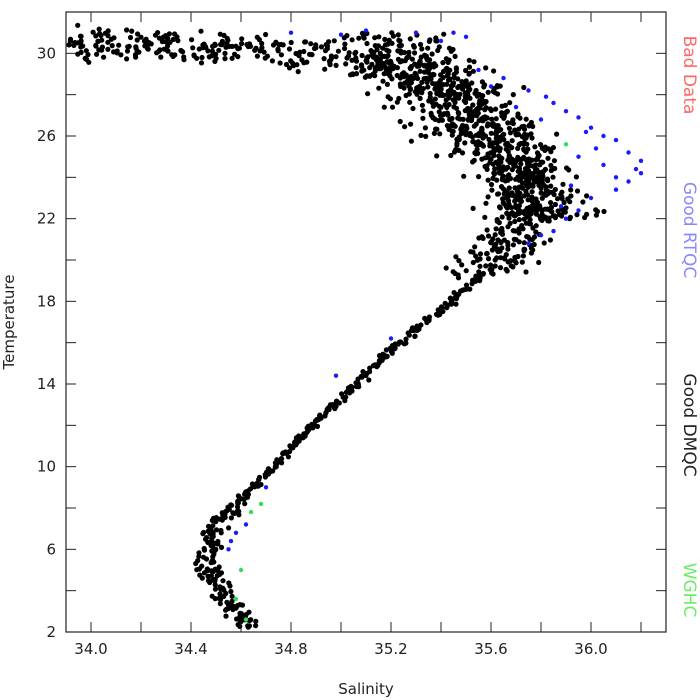 This screenshot has height=700, width=700. What do you see at coordinates (190, 649) in the screenshot?
I see `x-tick-label: 34.4` at bounding box center [190, 649].